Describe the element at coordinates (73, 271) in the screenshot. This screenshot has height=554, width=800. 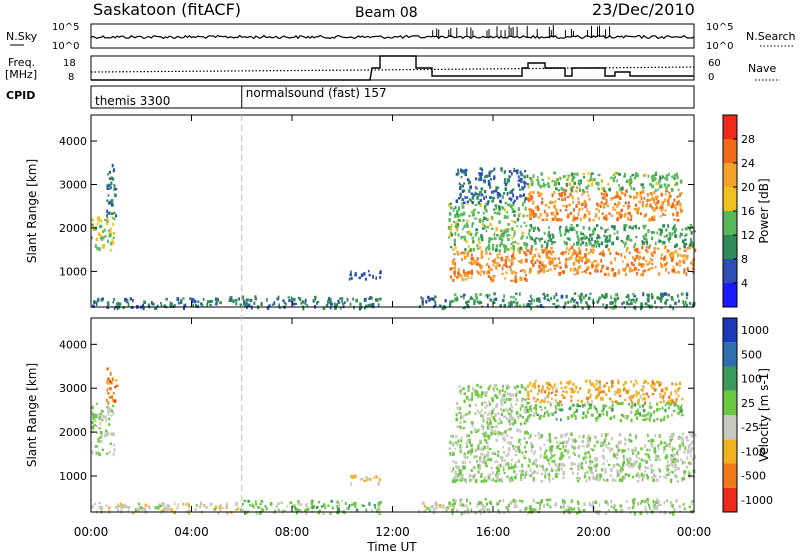
I see `y-tick-label: 1000` at that location.